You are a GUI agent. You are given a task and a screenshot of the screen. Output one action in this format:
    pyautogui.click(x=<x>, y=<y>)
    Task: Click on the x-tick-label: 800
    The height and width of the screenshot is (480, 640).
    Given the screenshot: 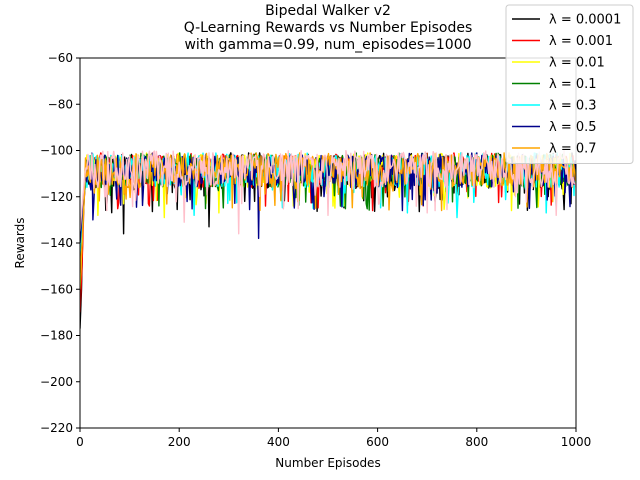 What is the action you would take?
    pyautogui.click(x=476, y=442)
    